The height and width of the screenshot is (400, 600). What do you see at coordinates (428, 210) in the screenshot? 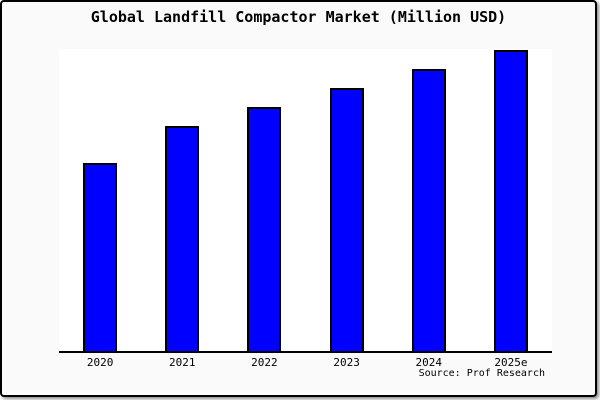
I see `bar-2024` at bounding box center [428, 210].